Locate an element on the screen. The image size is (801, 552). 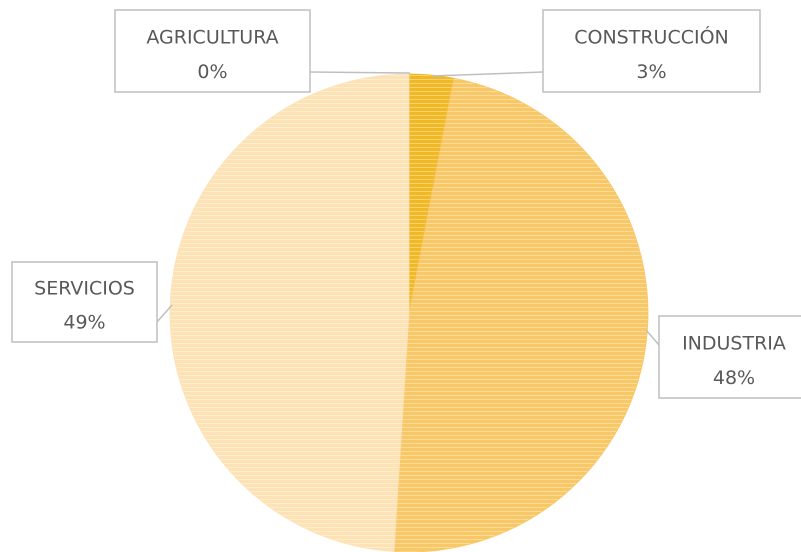
value-label: 3% is located at coordinates (651, 72).